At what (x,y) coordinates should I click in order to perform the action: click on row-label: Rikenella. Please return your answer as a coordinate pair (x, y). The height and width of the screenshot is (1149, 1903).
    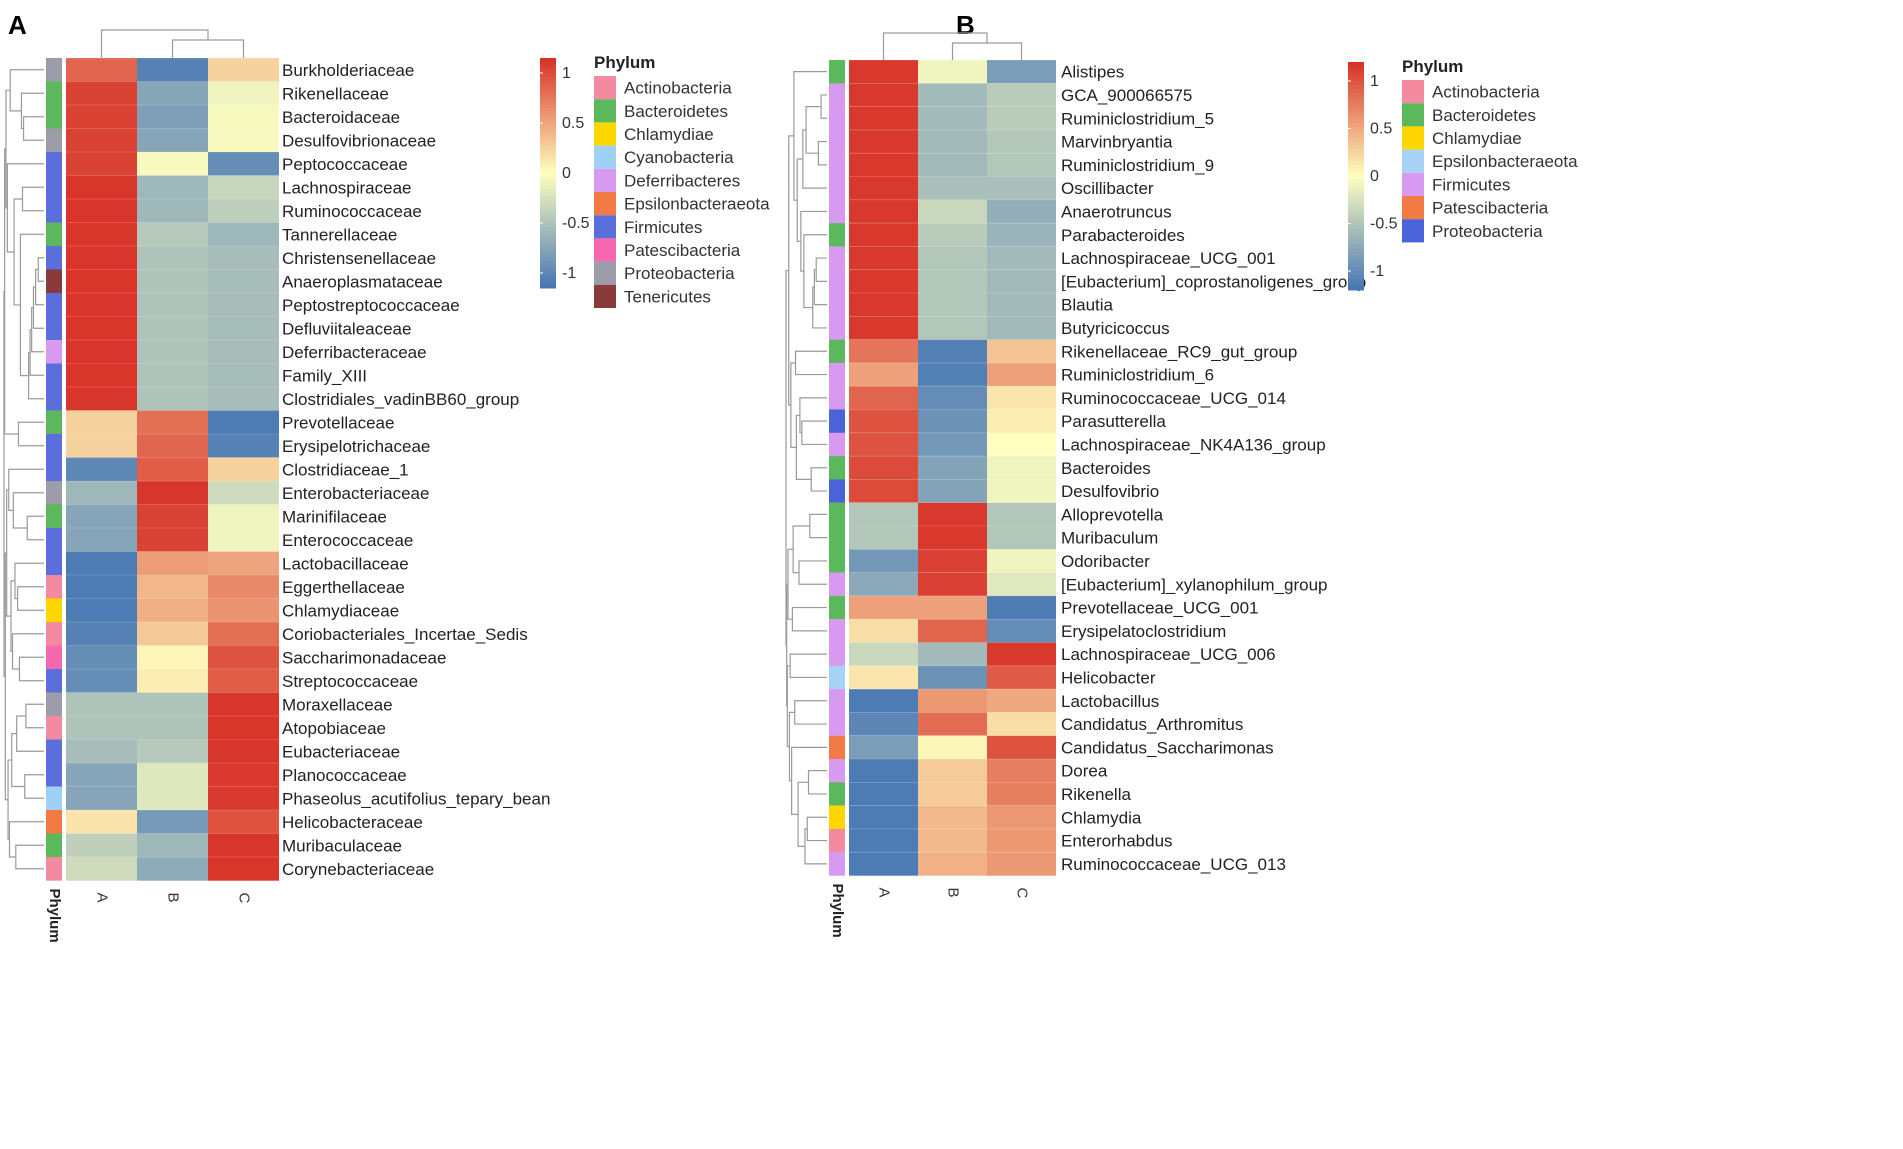
    Looking at the image, I should click on (1096, 794).